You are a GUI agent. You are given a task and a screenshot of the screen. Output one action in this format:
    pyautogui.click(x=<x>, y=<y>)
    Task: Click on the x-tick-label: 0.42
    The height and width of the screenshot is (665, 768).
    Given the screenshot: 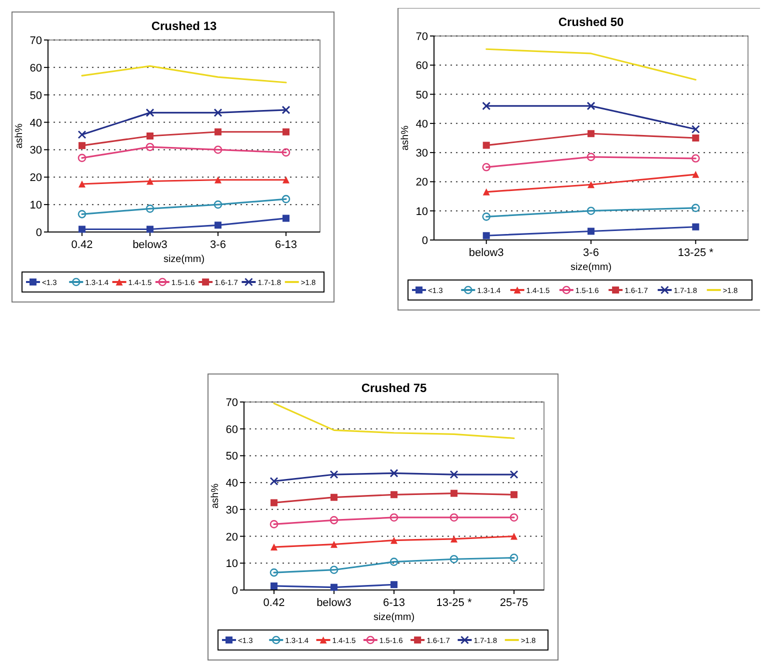 What is the action you would take?
    pyautogui.click(x=274, y=603)
    